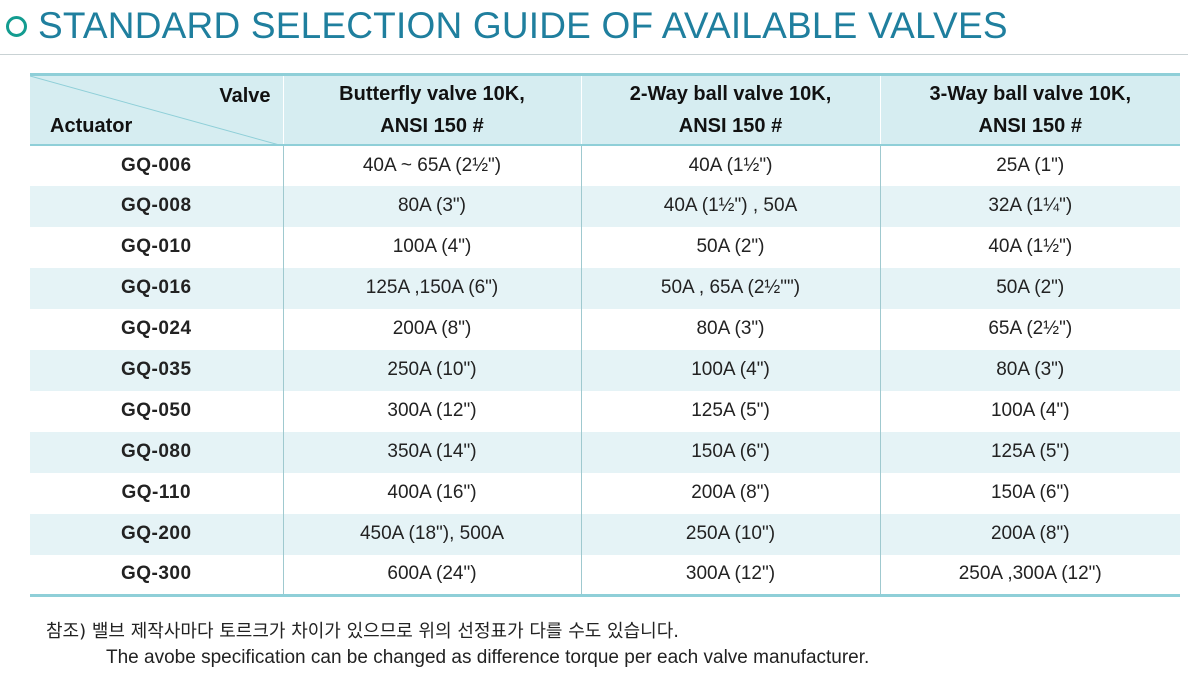 The height and width of the screenshot is (700, 1188). I want to click on butterfly-size-cell: 40A ~ 65A (2½"), so click(431, 165).